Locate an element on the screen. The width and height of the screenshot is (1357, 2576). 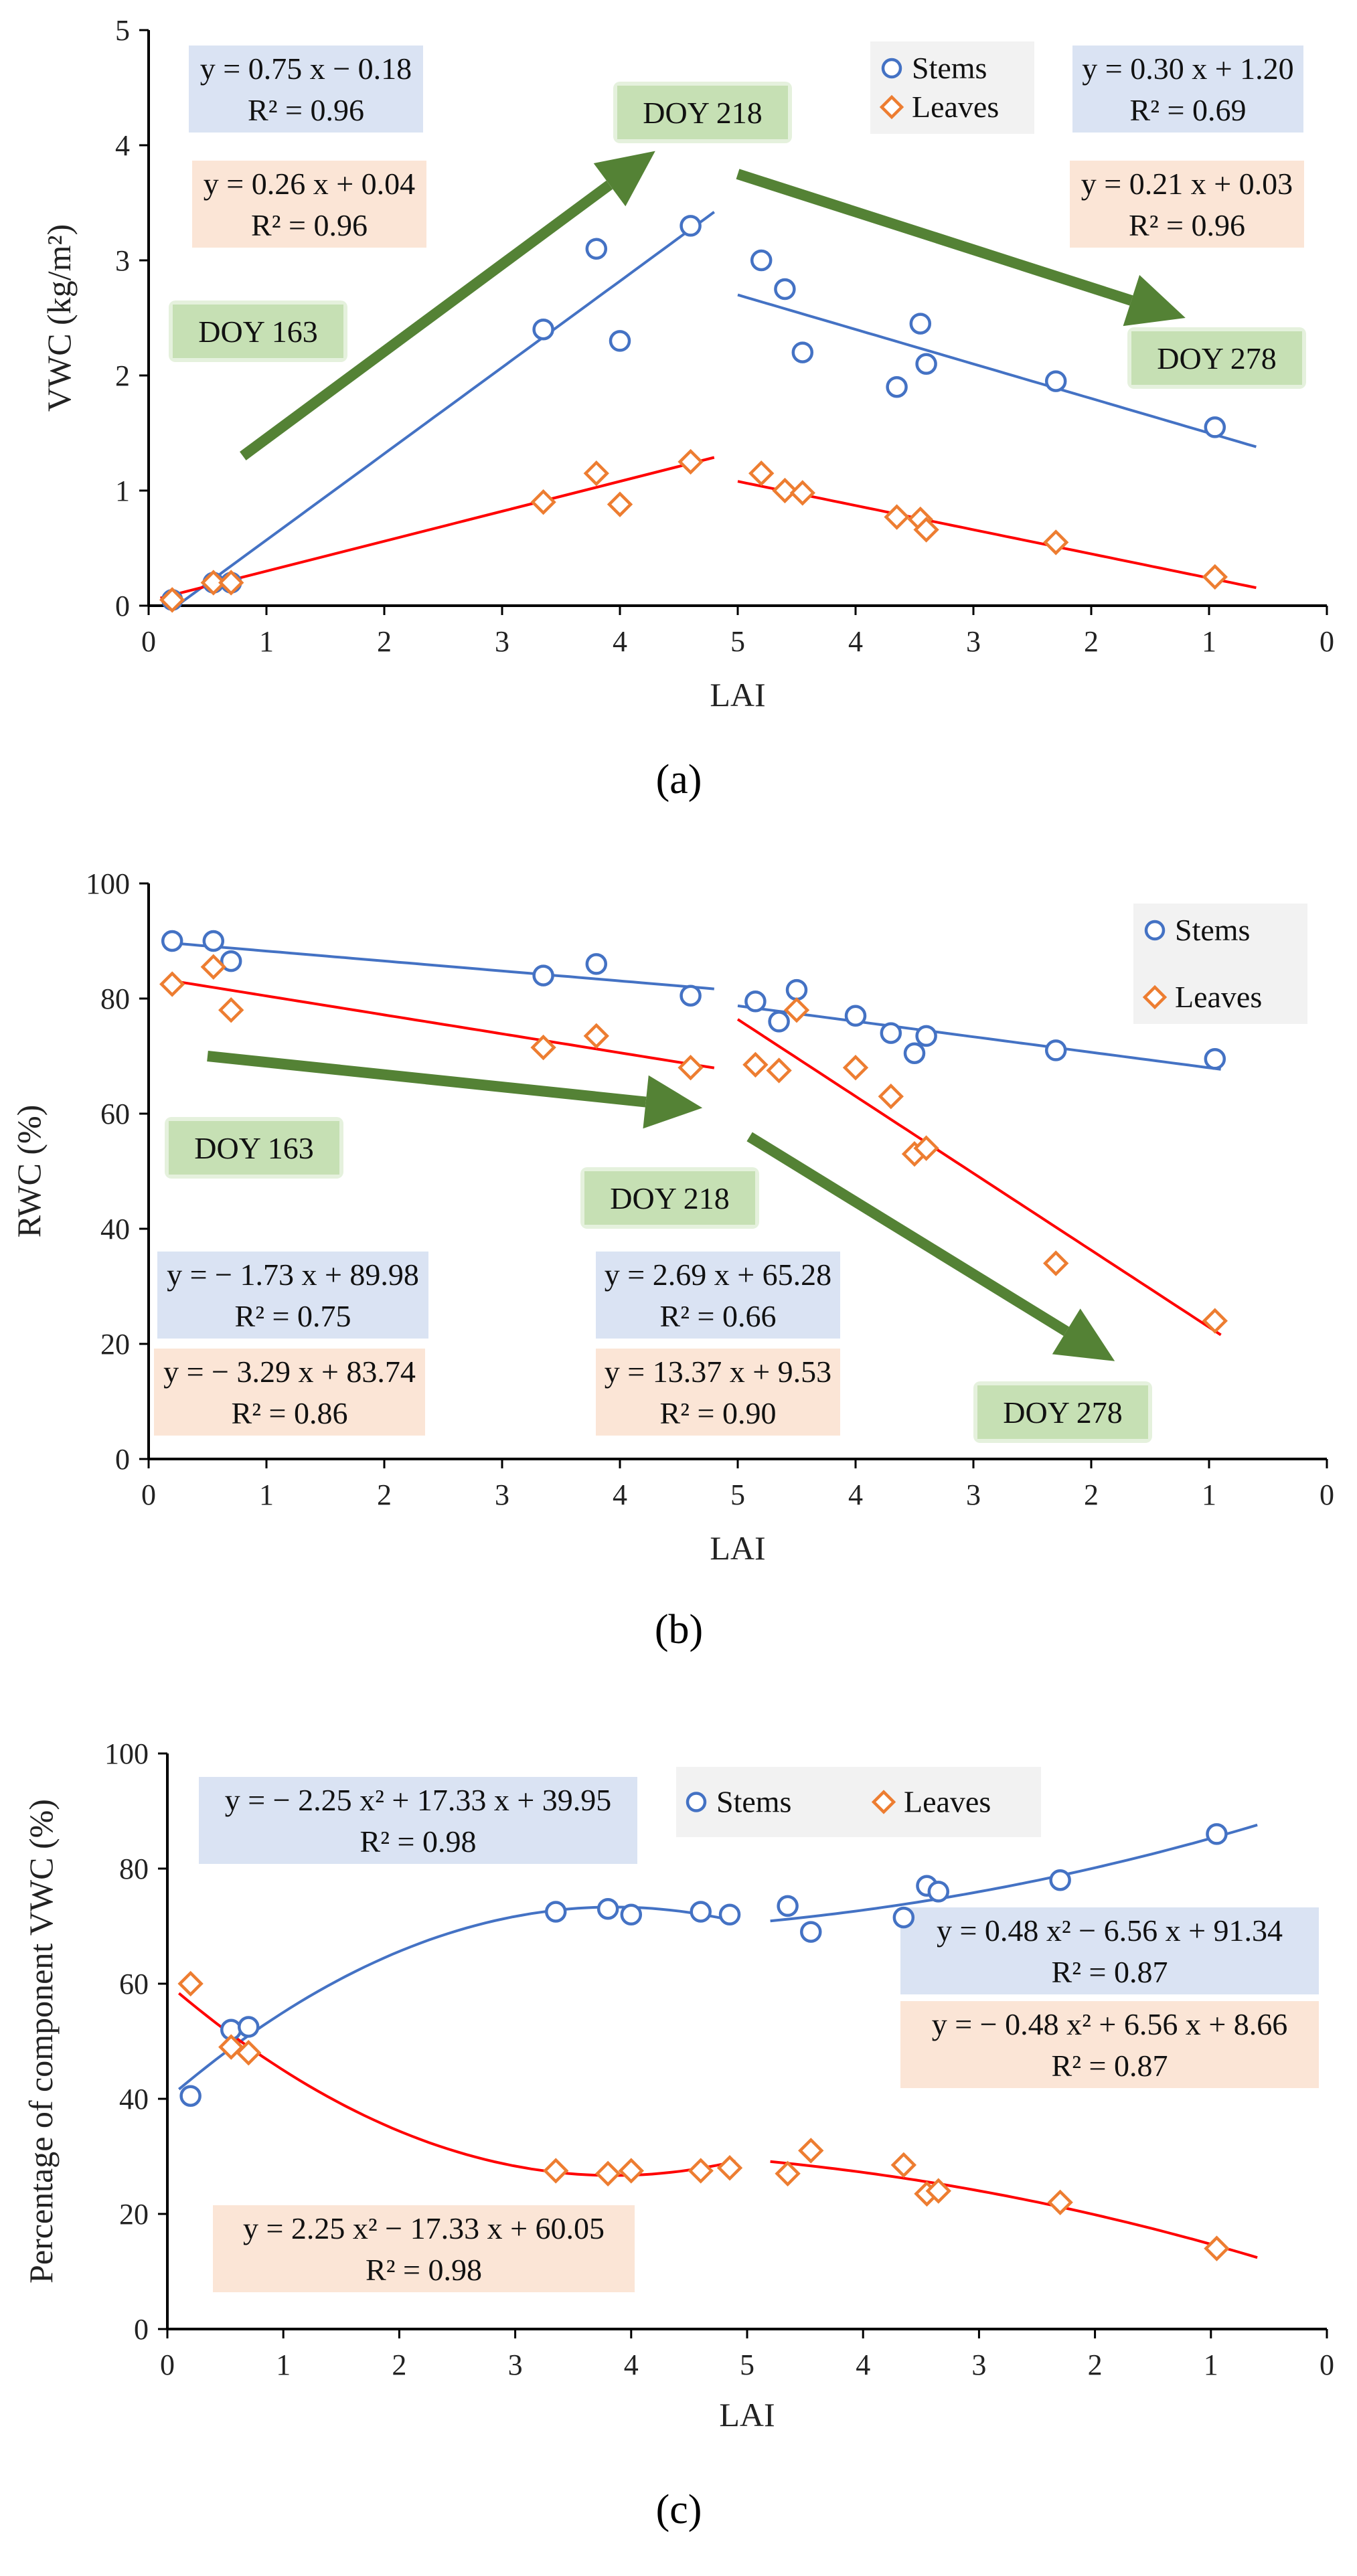
doy-label: DOY 163 is located at coordinates (257, 332).